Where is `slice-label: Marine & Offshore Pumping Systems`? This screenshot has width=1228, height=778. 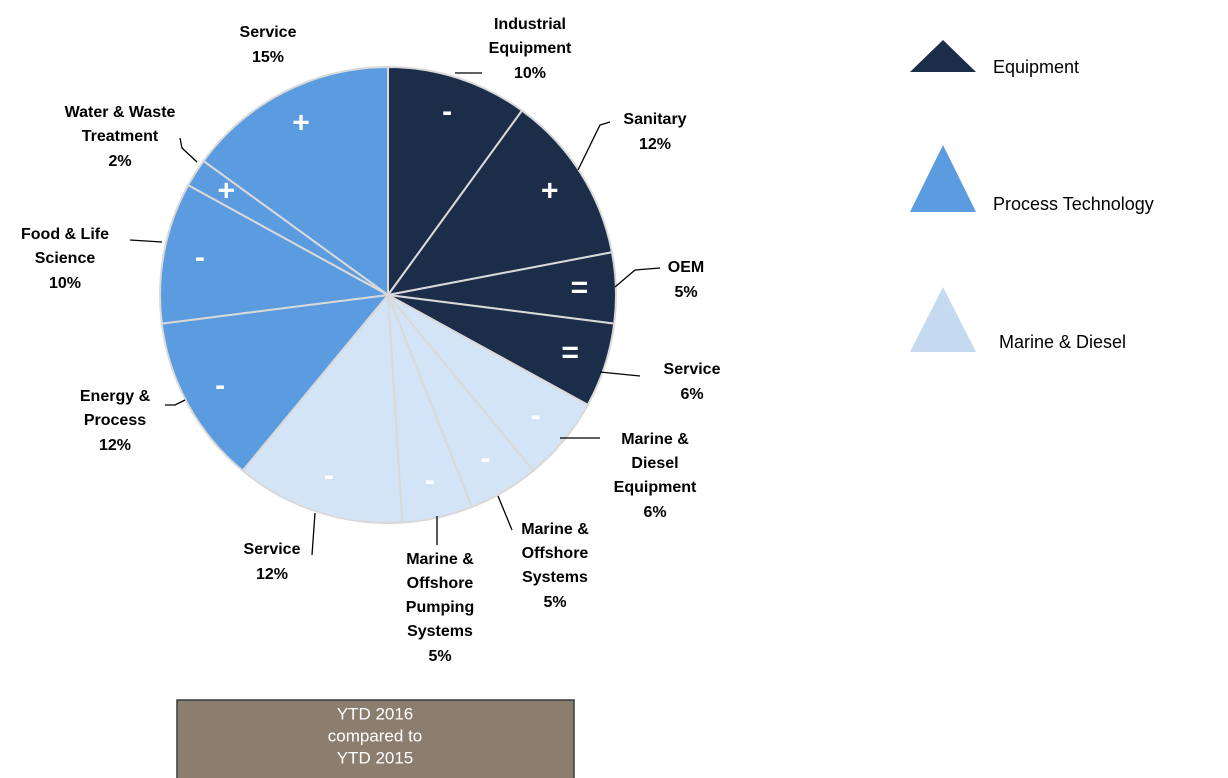
slice-label: Marine & Offshore Pumping Systems is located at coordinates (440, 595).